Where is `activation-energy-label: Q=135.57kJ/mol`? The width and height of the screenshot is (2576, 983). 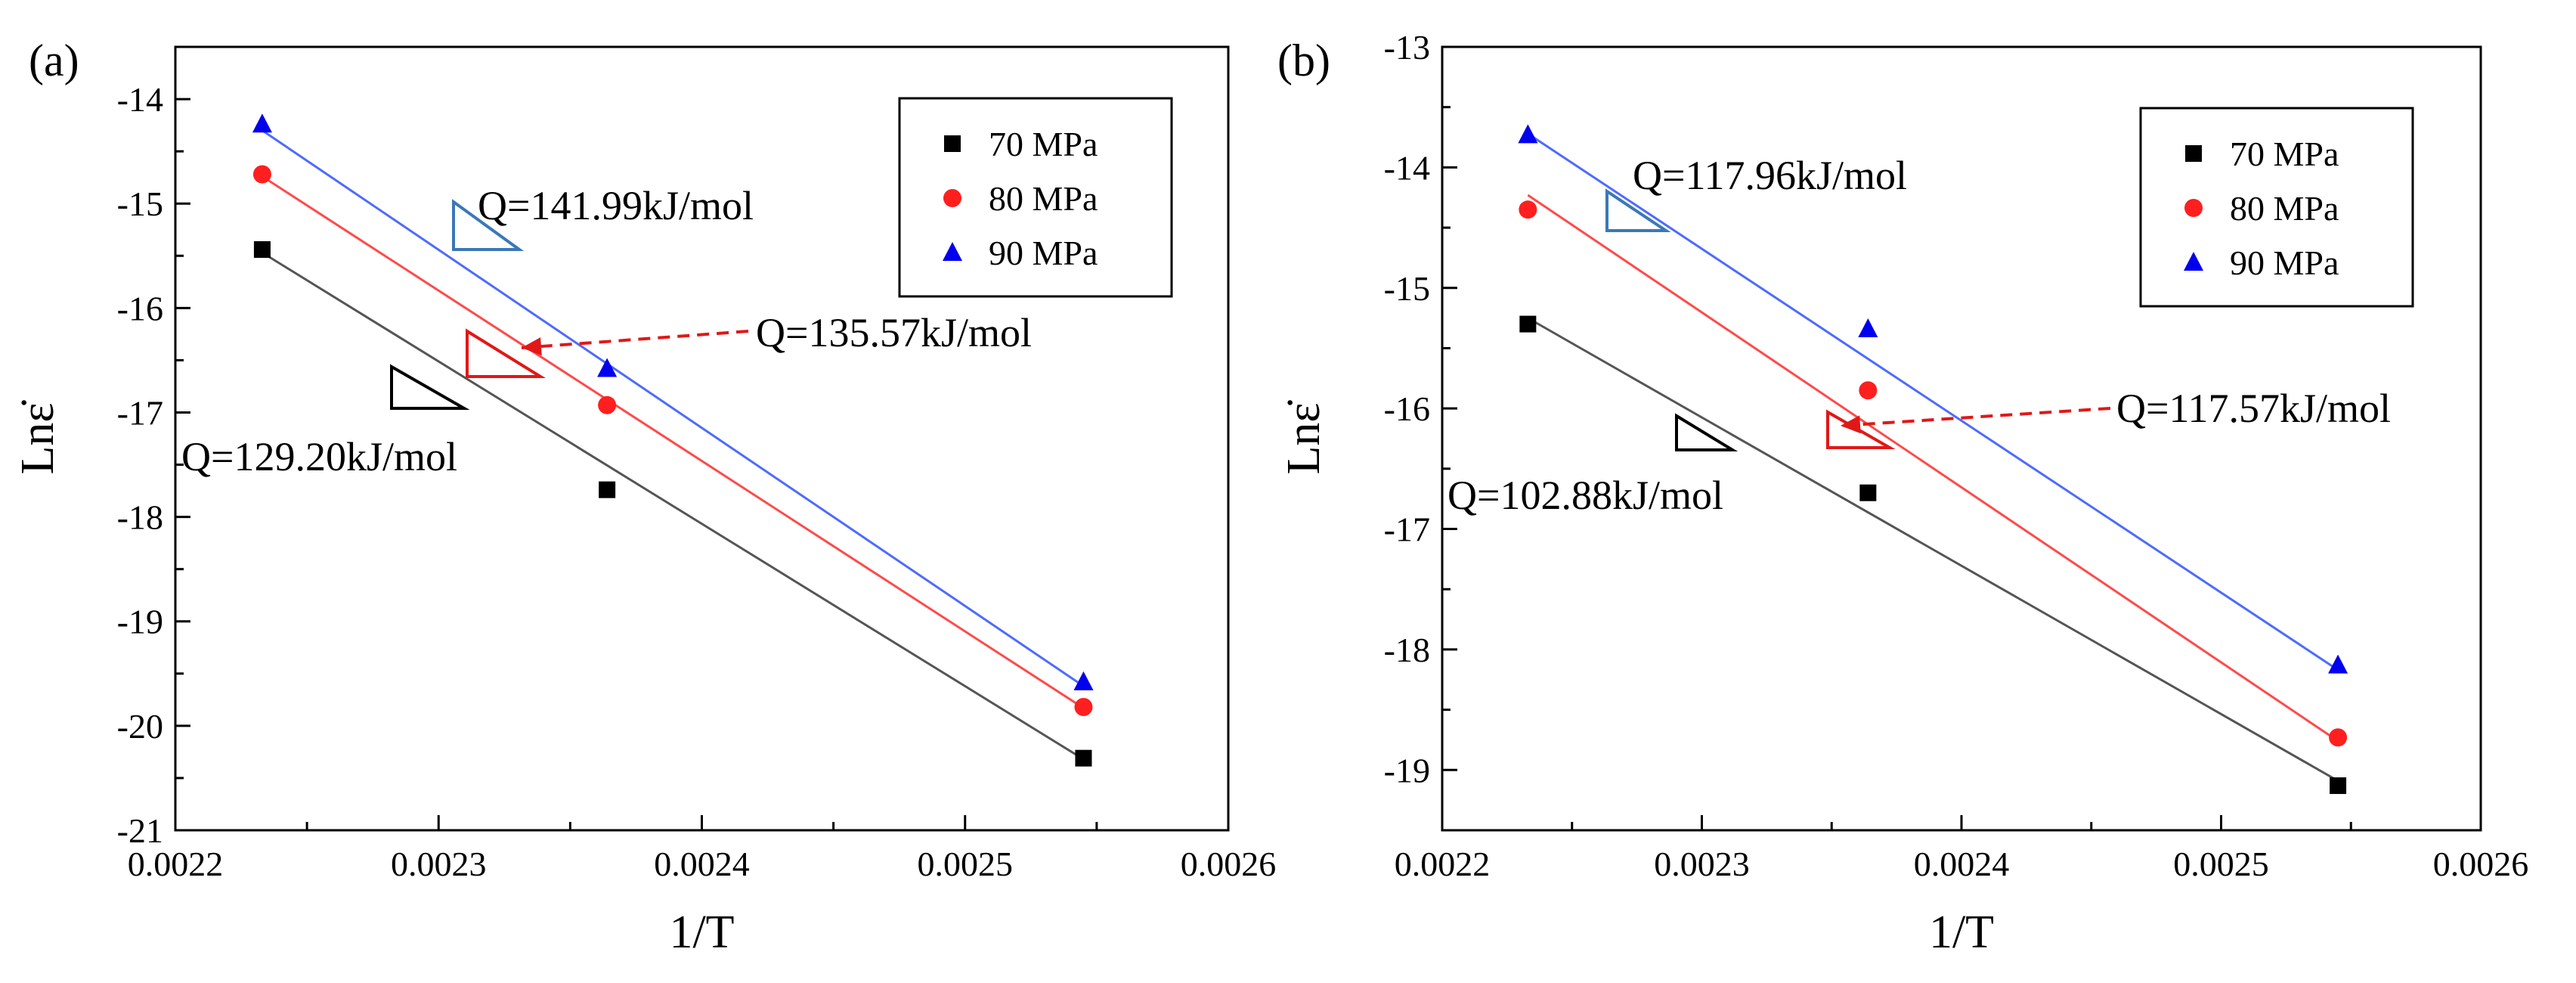 activation-energy-label: Q=135.57kJ/mol is located at coordinates (894, 332).